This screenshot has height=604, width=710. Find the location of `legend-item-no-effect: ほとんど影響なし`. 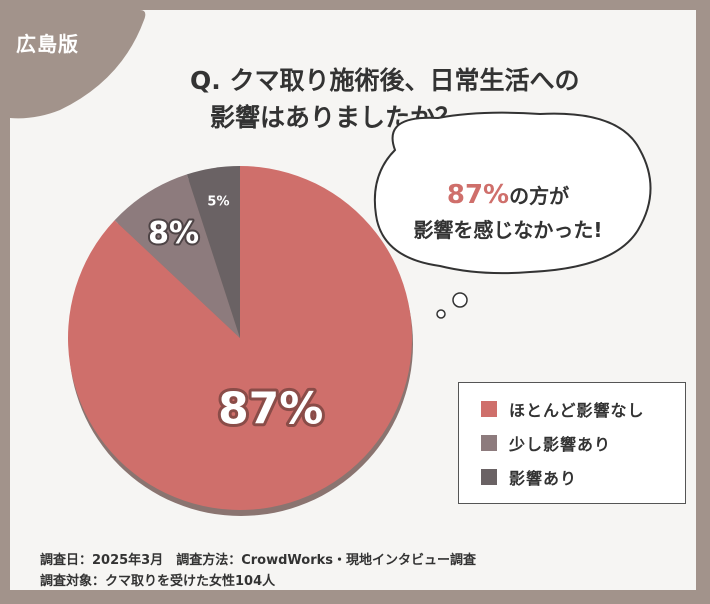

legend-item-no-effect: ほとんど影響なし is located at coordinates (563, 409).